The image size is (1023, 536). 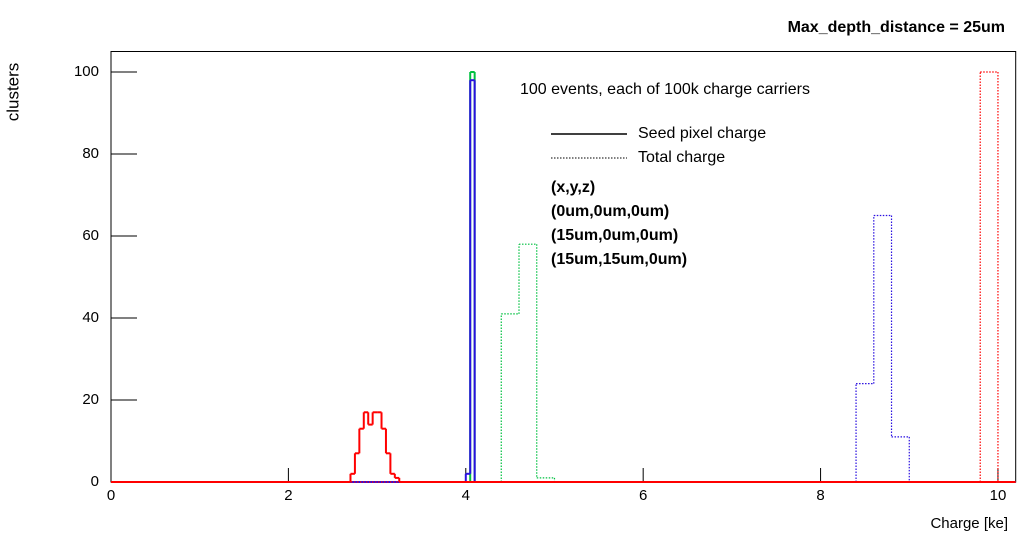 I want to click on x-tick-label: 8, so click(x=820, y=495).